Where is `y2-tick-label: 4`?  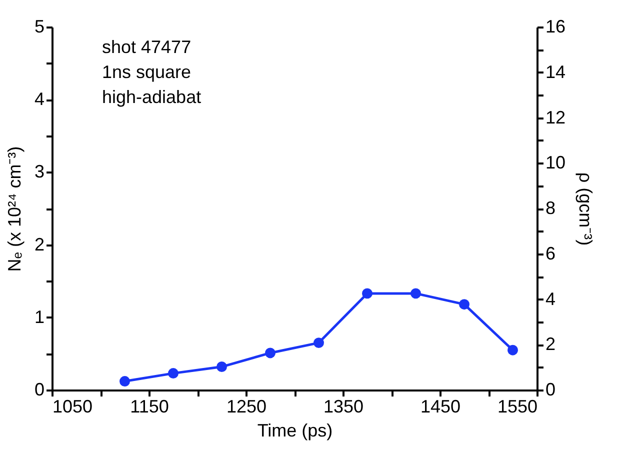 y2-tick-label: 4 is located at coordinates (551, 298).